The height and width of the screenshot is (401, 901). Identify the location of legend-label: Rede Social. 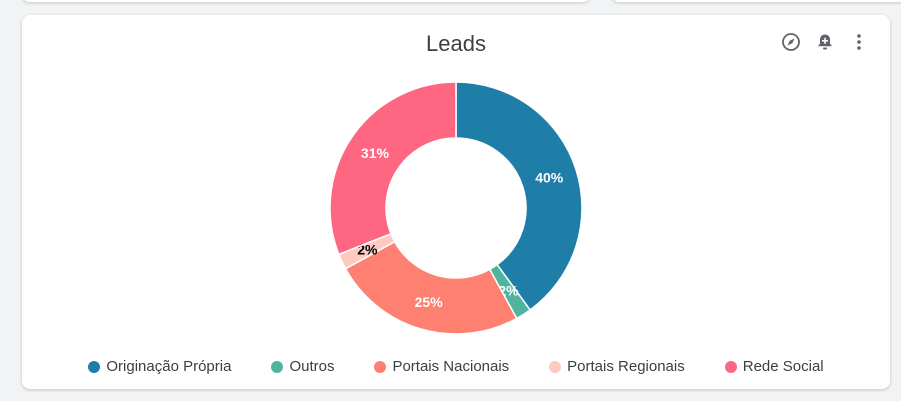
(783, 366).